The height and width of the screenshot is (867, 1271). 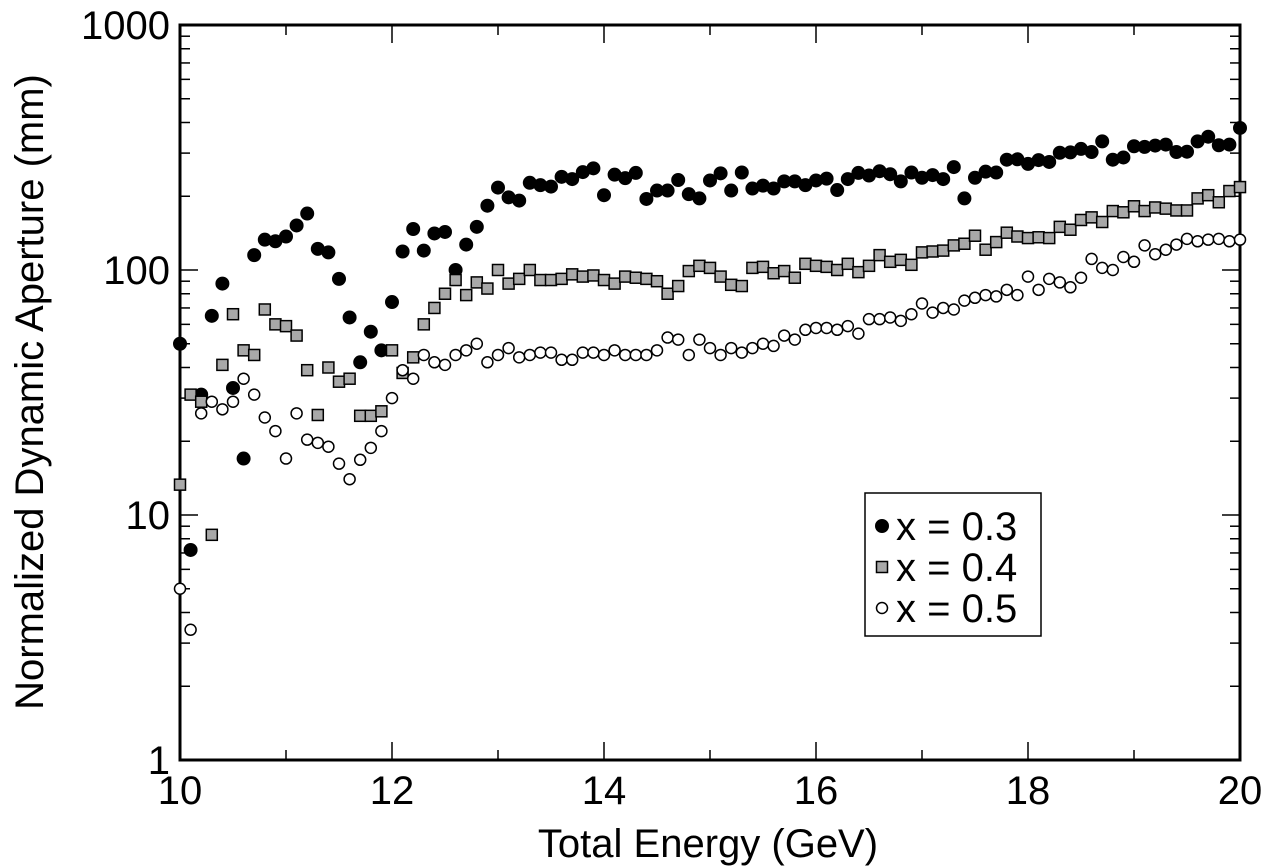 I want to click on y-tick-label: 10, so click(x=148, y=516).